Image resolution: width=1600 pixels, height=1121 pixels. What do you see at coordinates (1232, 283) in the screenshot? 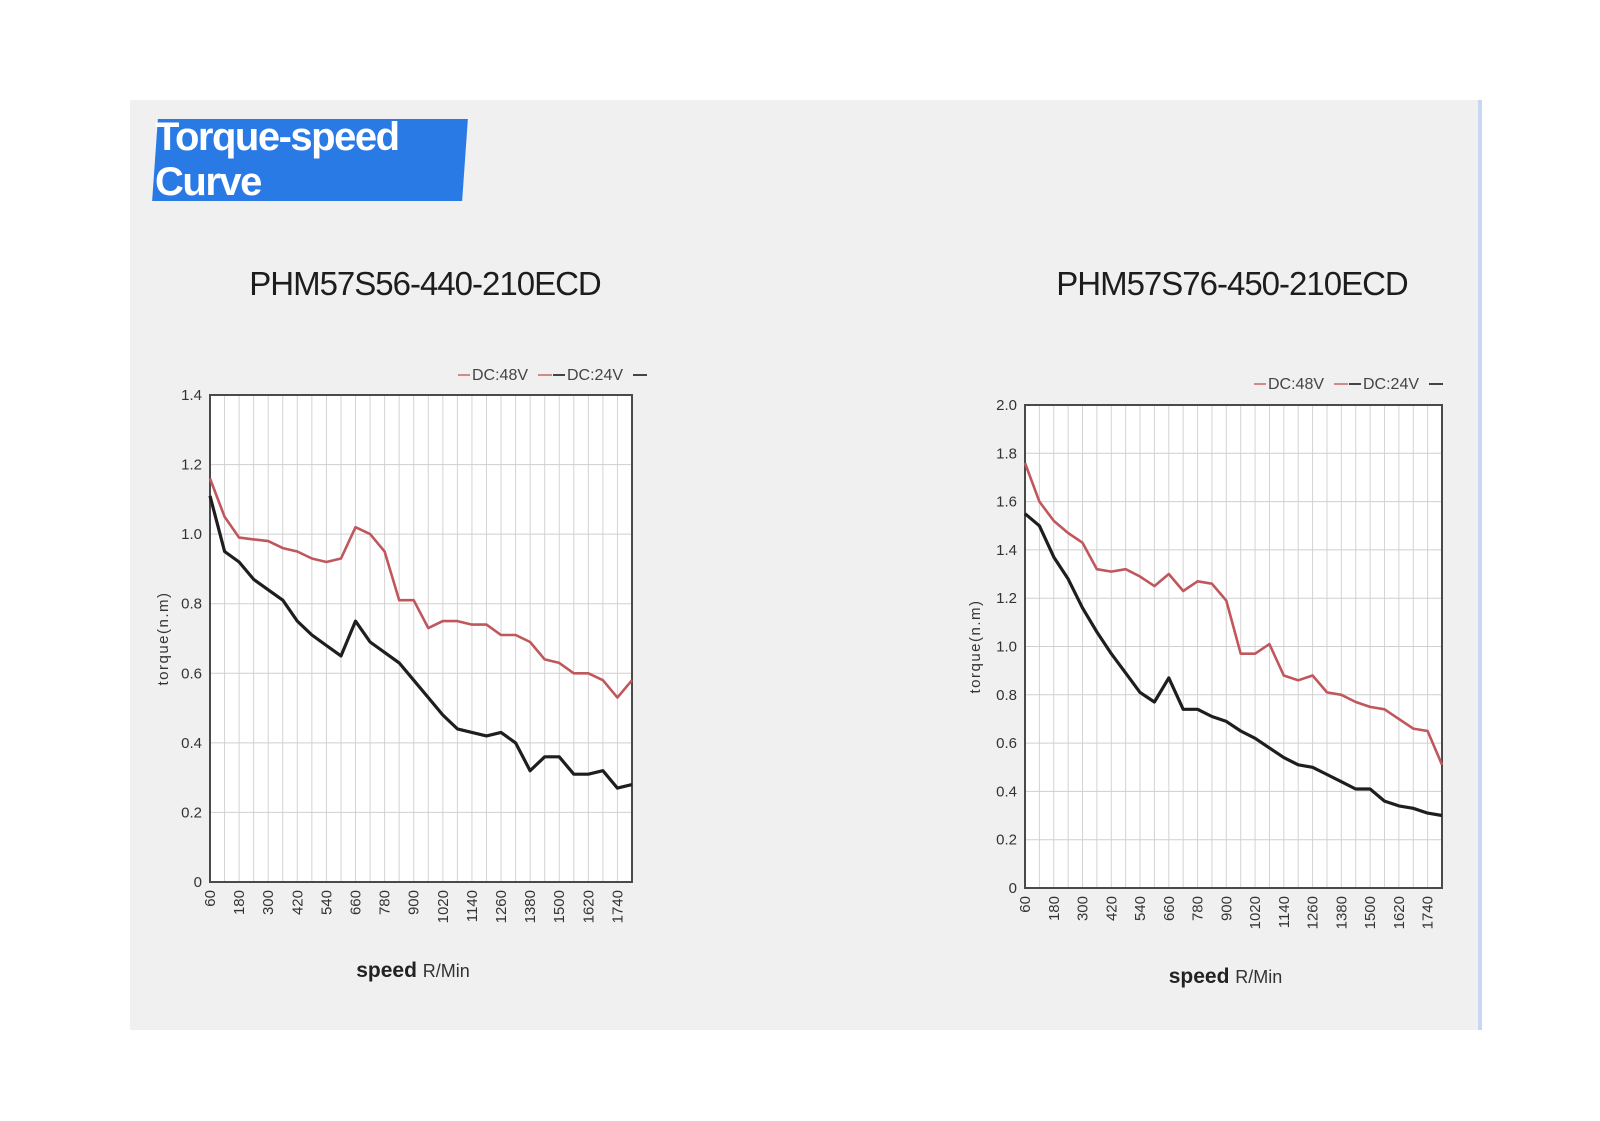
I see `chart-title: PHM57S76-450-210ECD` at bounding box center [1232, 283].